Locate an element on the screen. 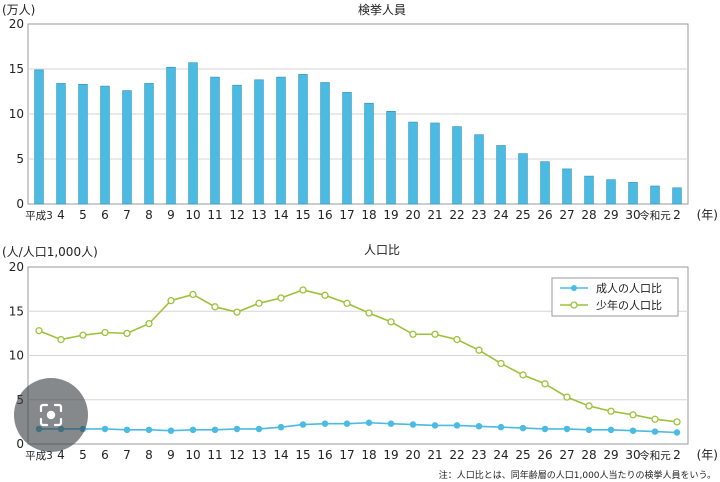  series-line is located at coordinates (358, 427).